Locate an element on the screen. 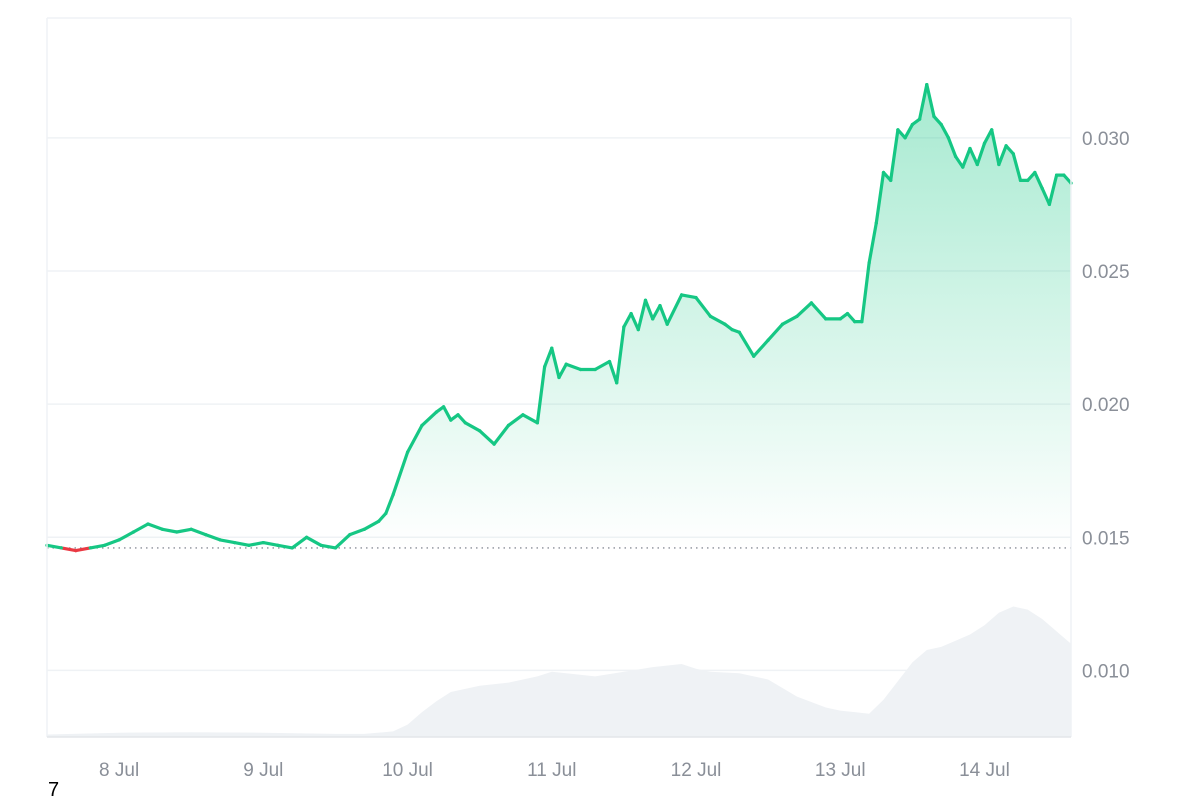  x-tick-label: 12 Jul is located at coordinates (696, 770).